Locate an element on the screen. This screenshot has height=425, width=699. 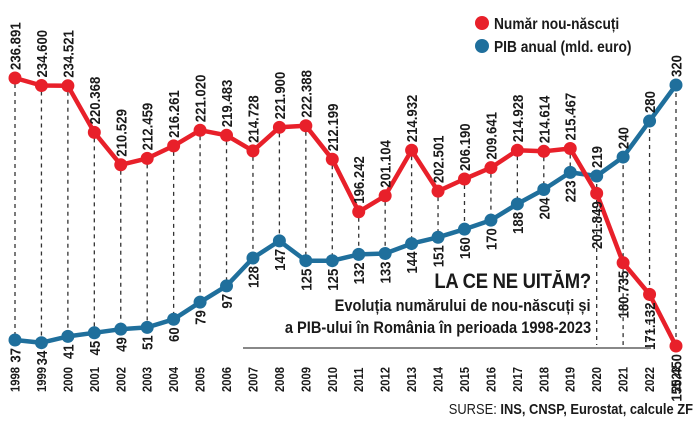
x-tick-label: 2022 is located at coordinates (649, 379).